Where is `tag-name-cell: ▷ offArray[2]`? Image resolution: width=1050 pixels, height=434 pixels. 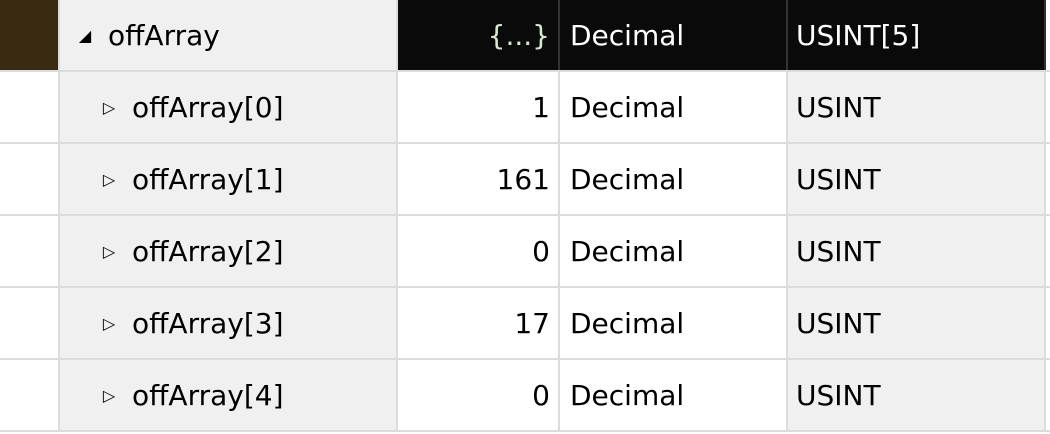
tag-name-cell: ▷ offArray[2] is located at coordinates (229, 251).